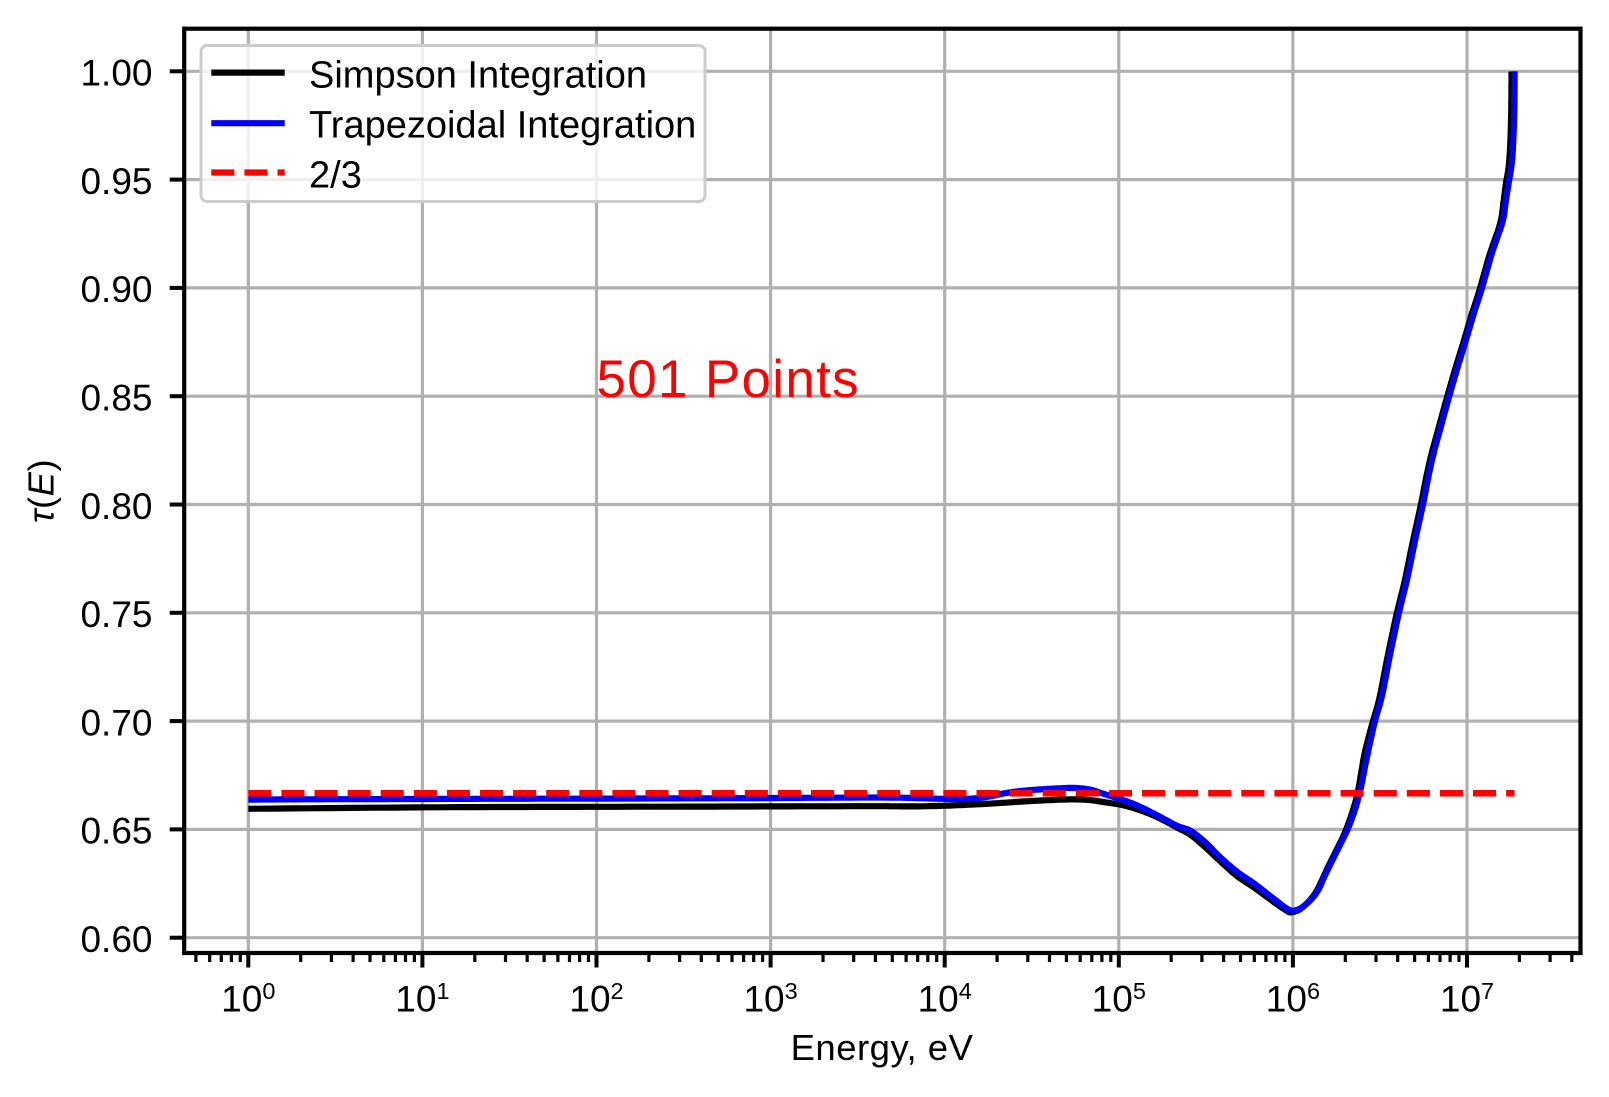 Image resolution: width=1609 pixels, height=1097 pixels. I want to click on svg-text: 0.65, so click(116, 831).